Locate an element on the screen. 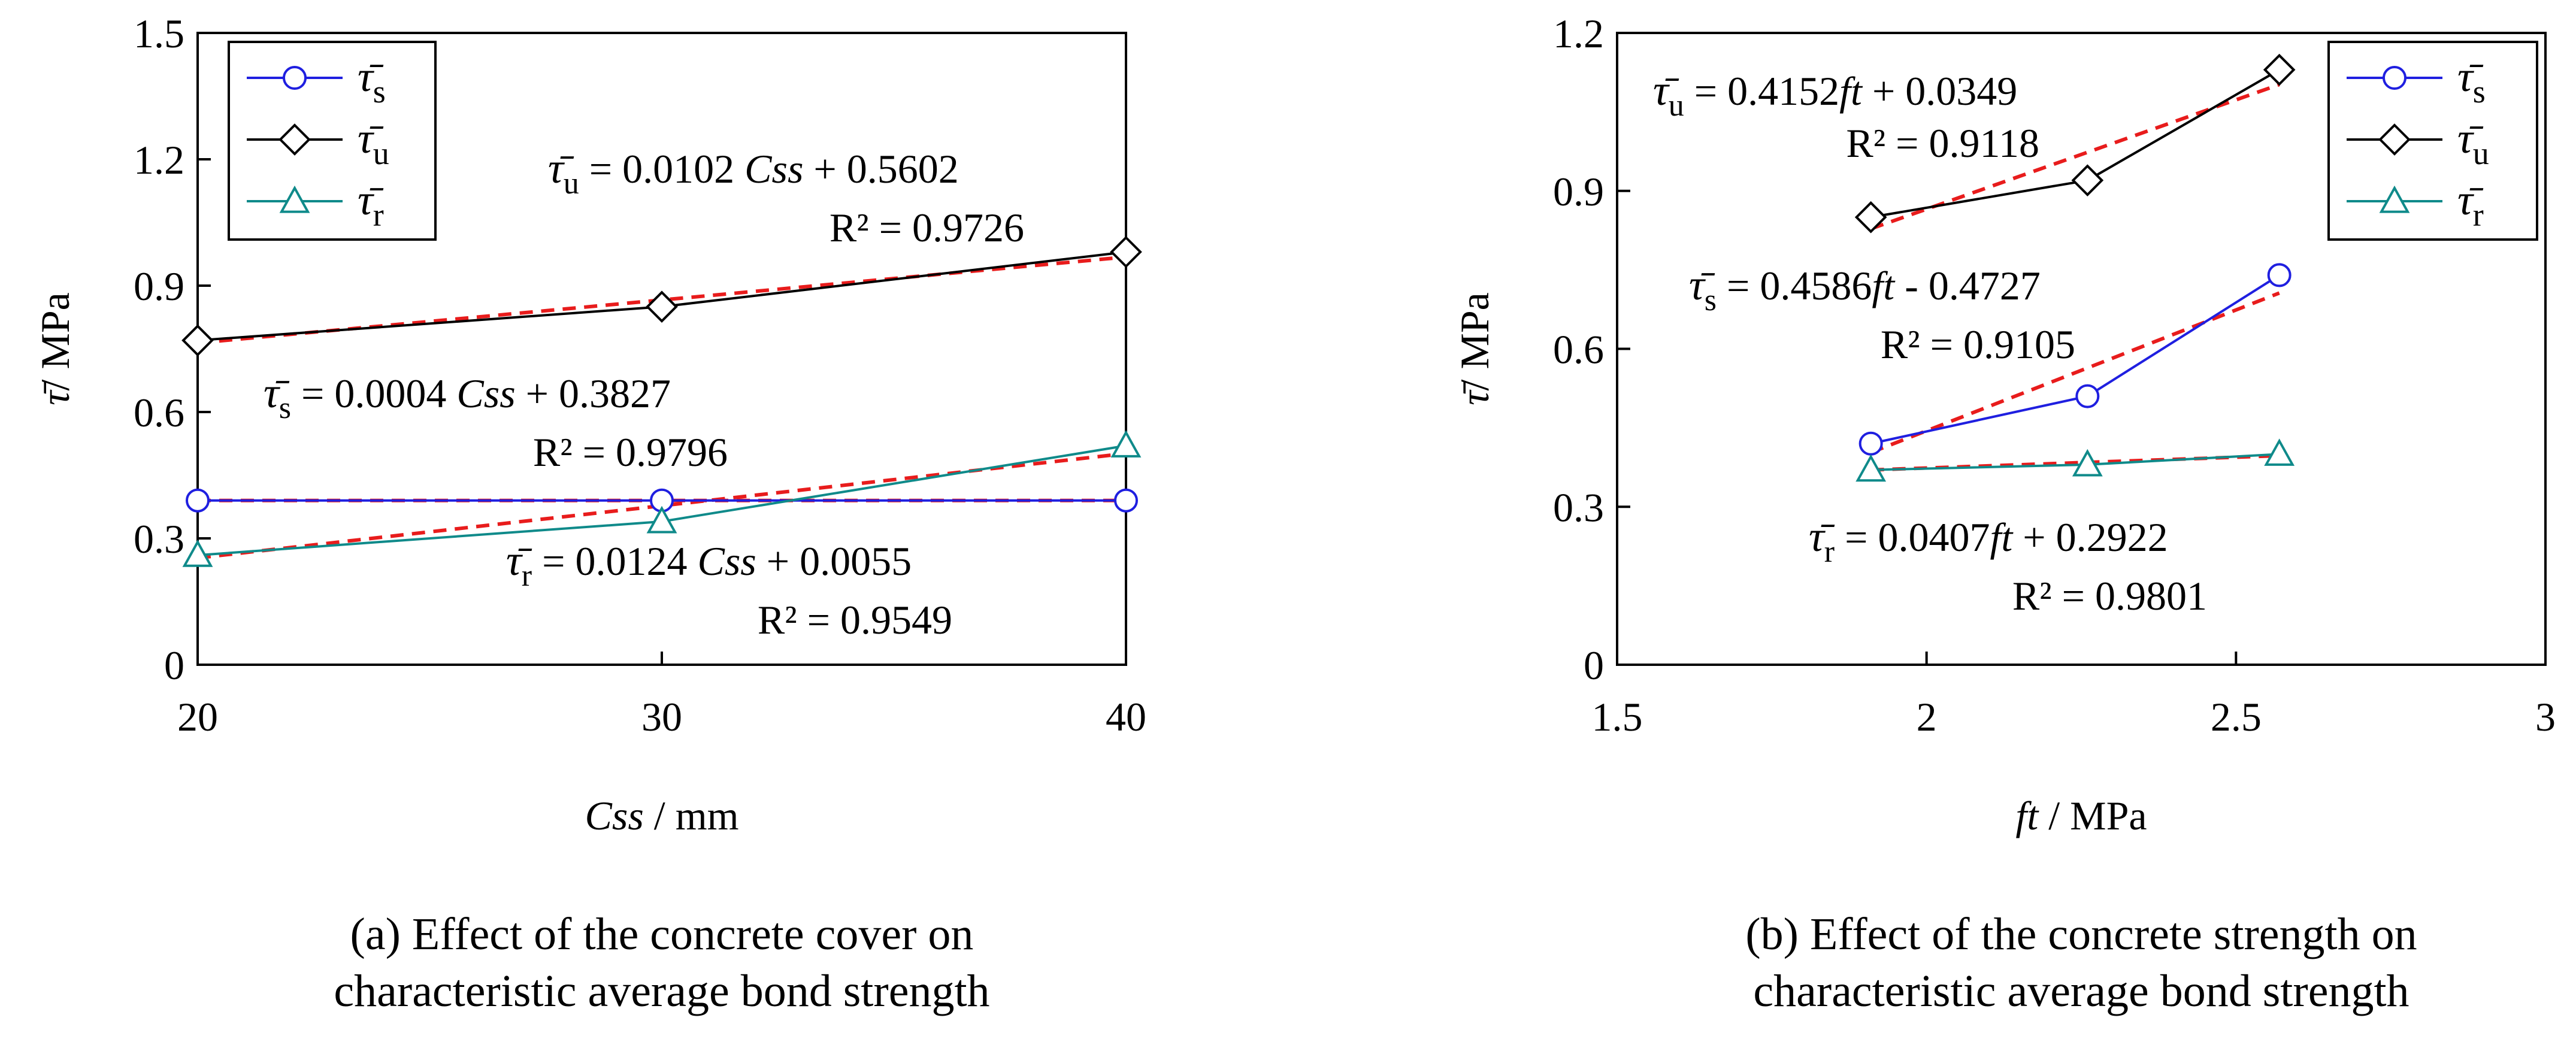 This screenshot has width=2576, height=1045. equation-subscript: r is located at coordinates (527, 576).